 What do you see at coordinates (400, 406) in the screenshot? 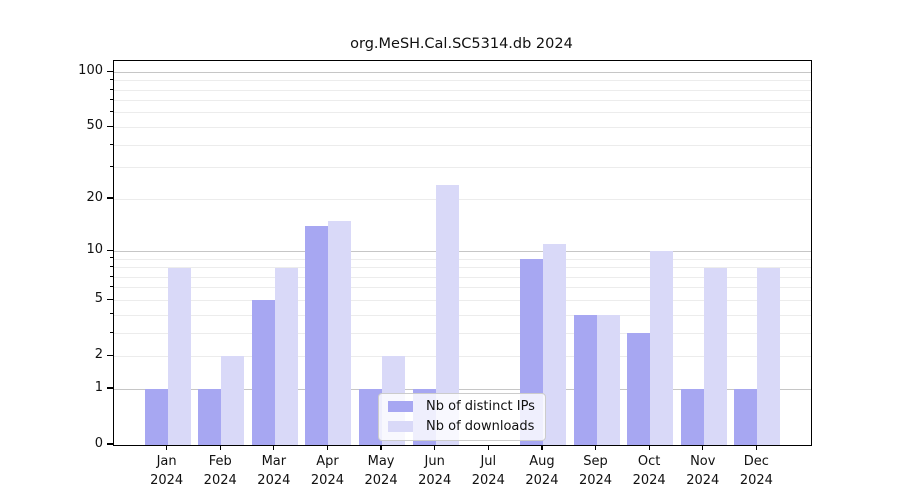
I see `legend-swatch-distinct-ips` at bounding box center [400, 406].